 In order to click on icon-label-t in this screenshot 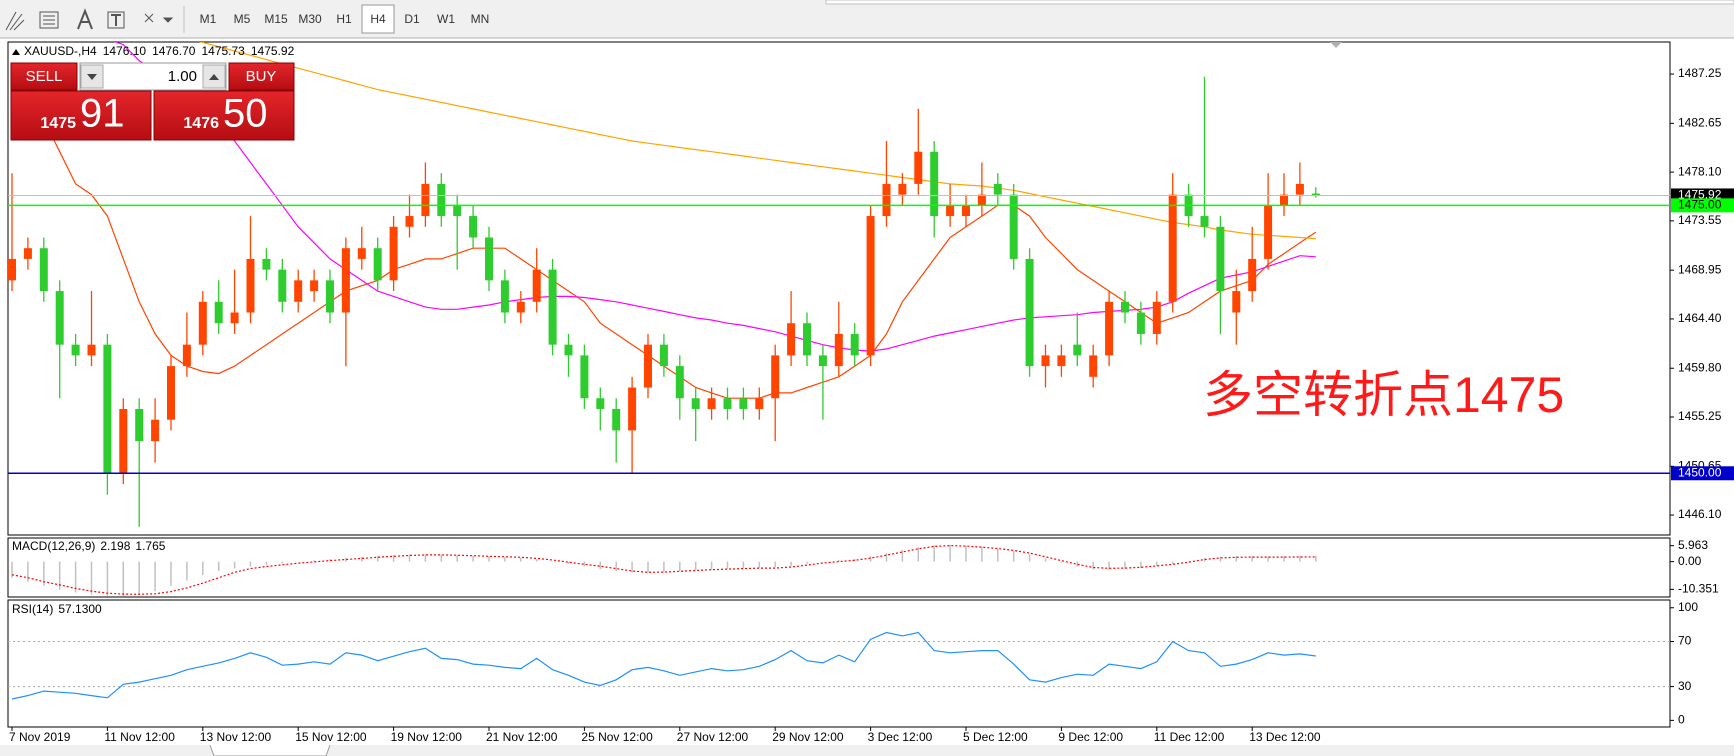, I will do `click(116, 20)`.